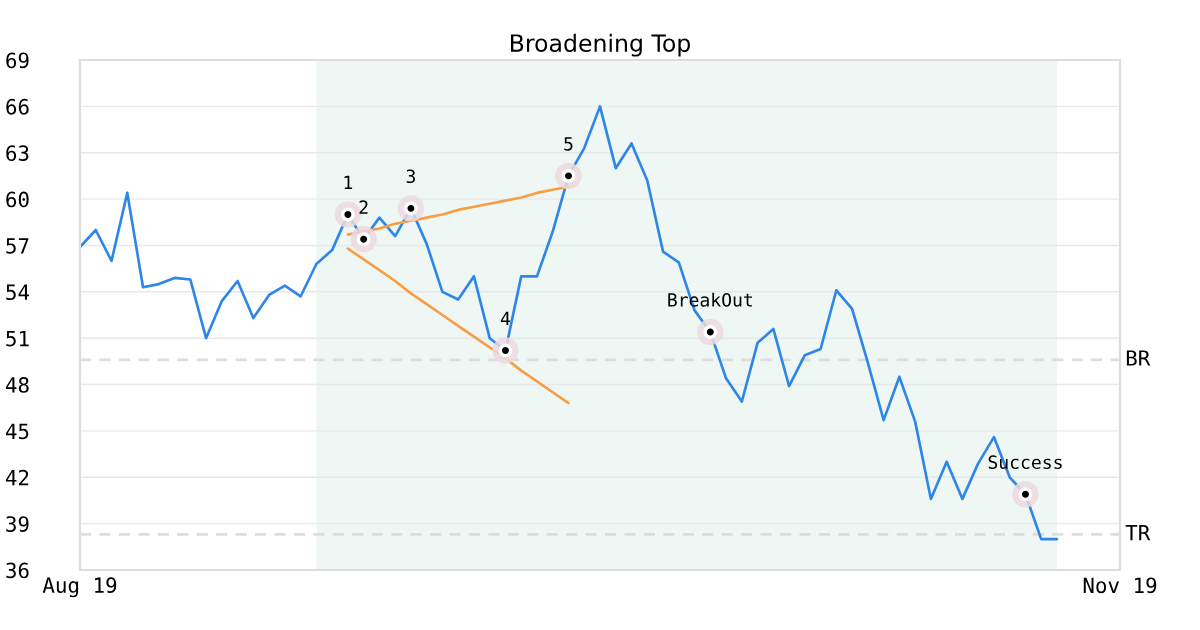 The image size is (1200, 630). Describe the element at coordinates (17, 385) in the screenshot. I see `y-tick-label: 48` at that location.